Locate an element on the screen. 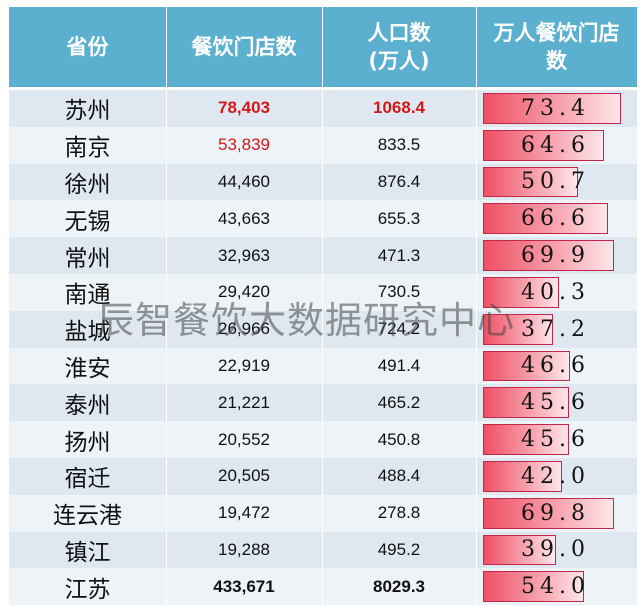 This screenshot has height=606, width=640. density-cell: 46.6 is located at coordinates (556, 366).